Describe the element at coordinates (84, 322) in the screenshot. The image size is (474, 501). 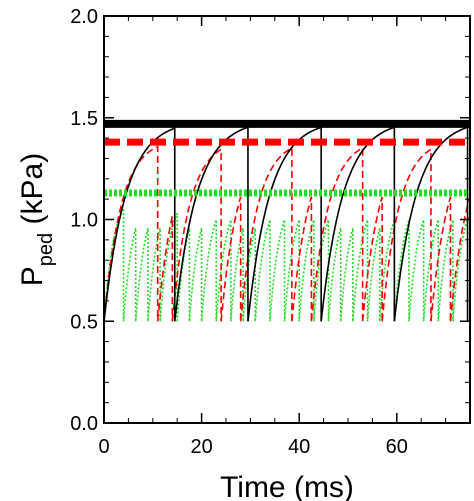
I see `y-tick-label: 0.5` at that location.